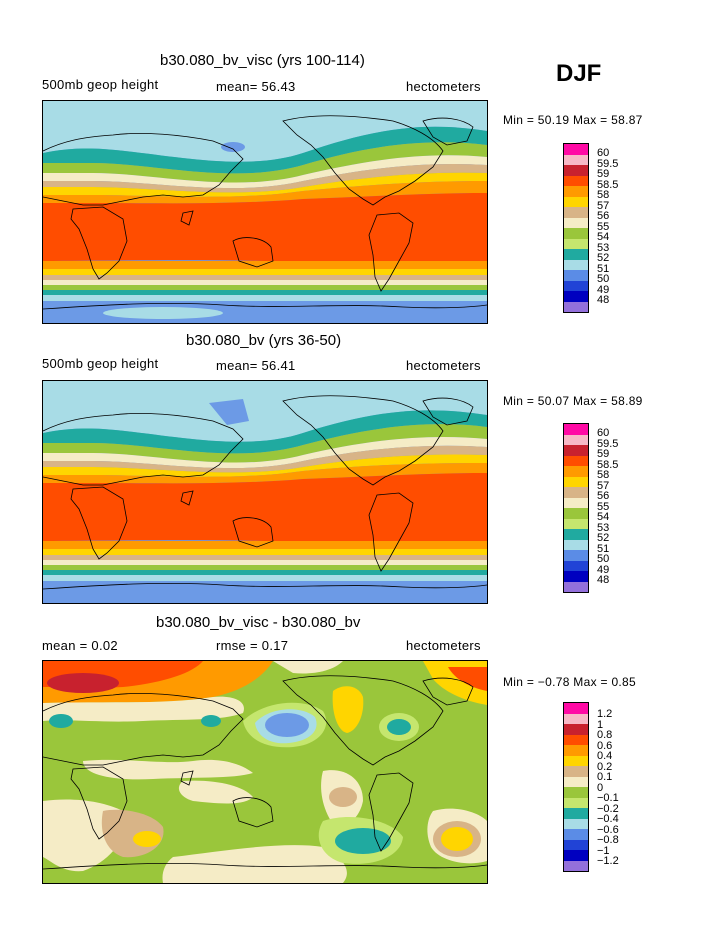  What do you see at coordinates (573, 120) in the screenshot?
I see `panel1-minmax: Min = 50.19 Max = 58.87` at bounding box center [573, 120].